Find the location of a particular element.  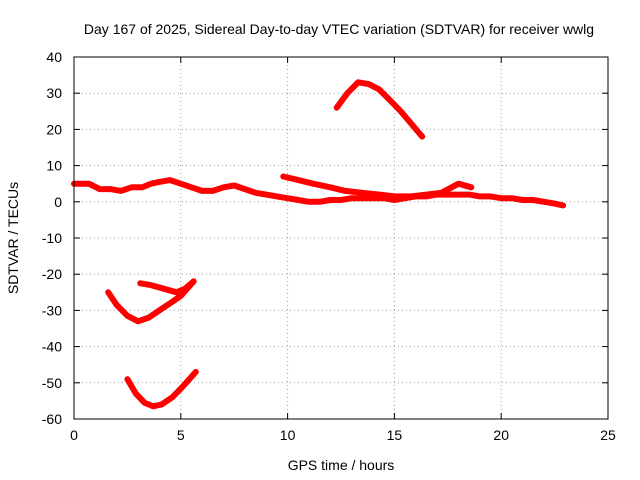

y-tick-label: 10 is located at coordinates (54, 166).